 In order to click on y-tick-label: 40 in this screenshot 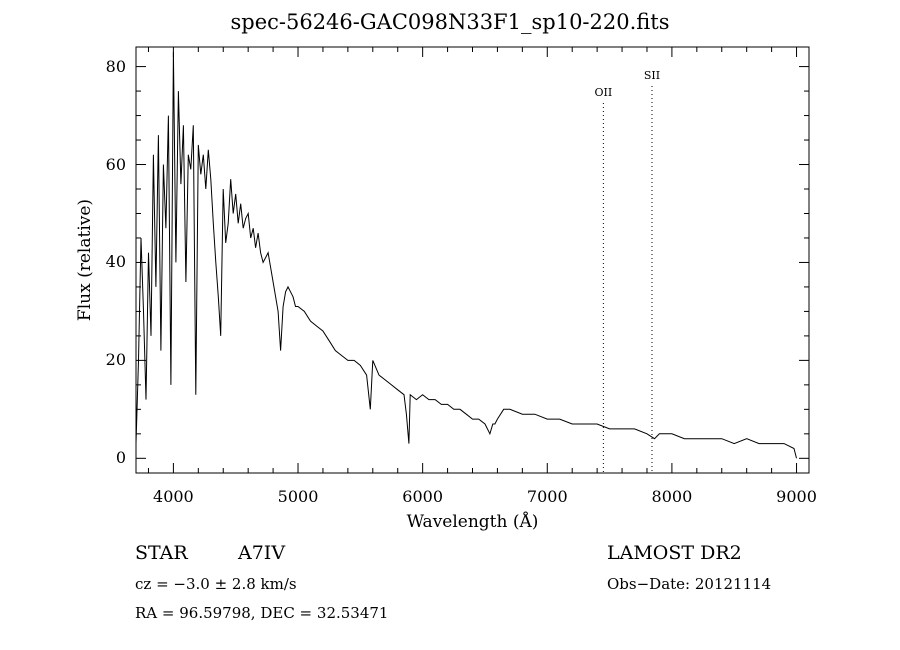, I will do `click(115, 262)`.